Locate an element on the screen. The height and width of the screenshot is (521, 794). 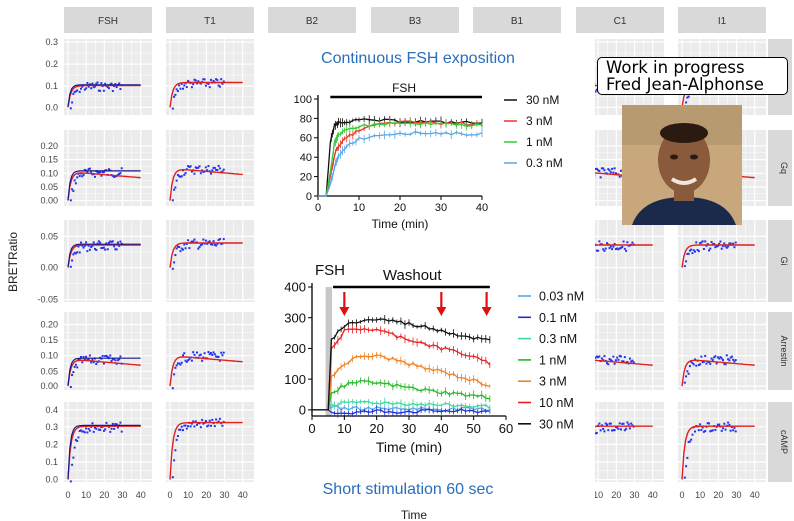
facet-y-tick: 0.10 is located at coordinates (49, 356).